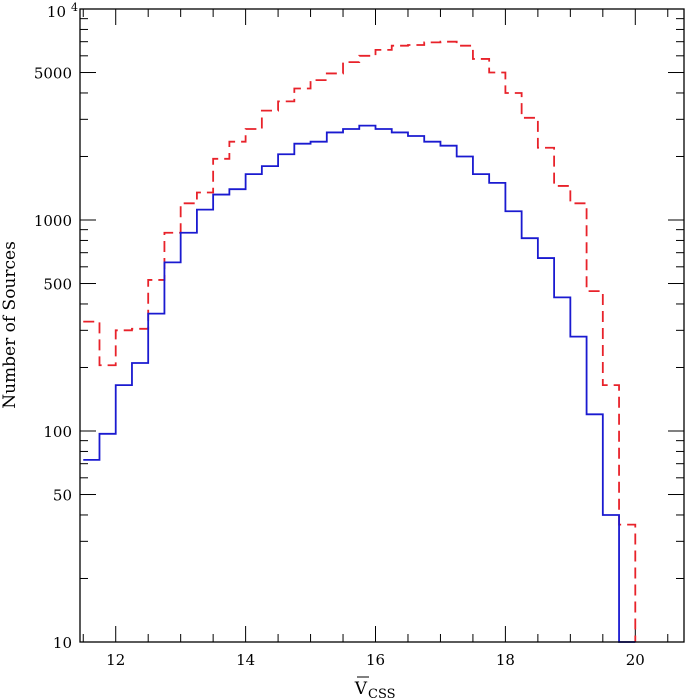 The width and height of the screenshot is (686, 700). What do you see at coordinates (115, 660) in the screenshot?
I see `x-tick-label: 12` at bounding box center [115, 660].